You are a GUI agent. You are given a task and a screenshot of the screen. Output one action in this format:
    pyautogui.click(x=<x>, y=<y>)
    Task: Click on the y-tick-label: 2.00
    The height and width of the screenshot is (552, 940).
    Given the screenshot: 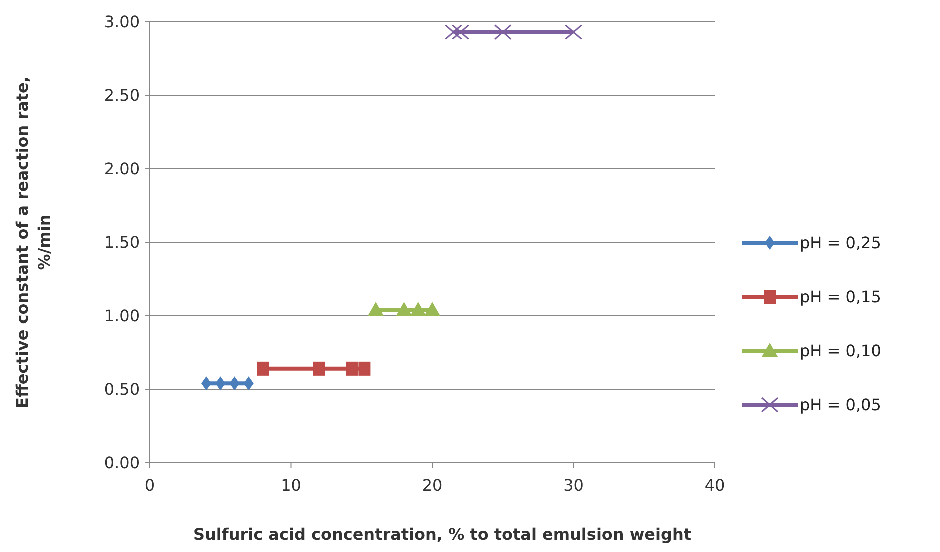 What is the action you would take?
    pyautogui.click(x=122, y=169)
    